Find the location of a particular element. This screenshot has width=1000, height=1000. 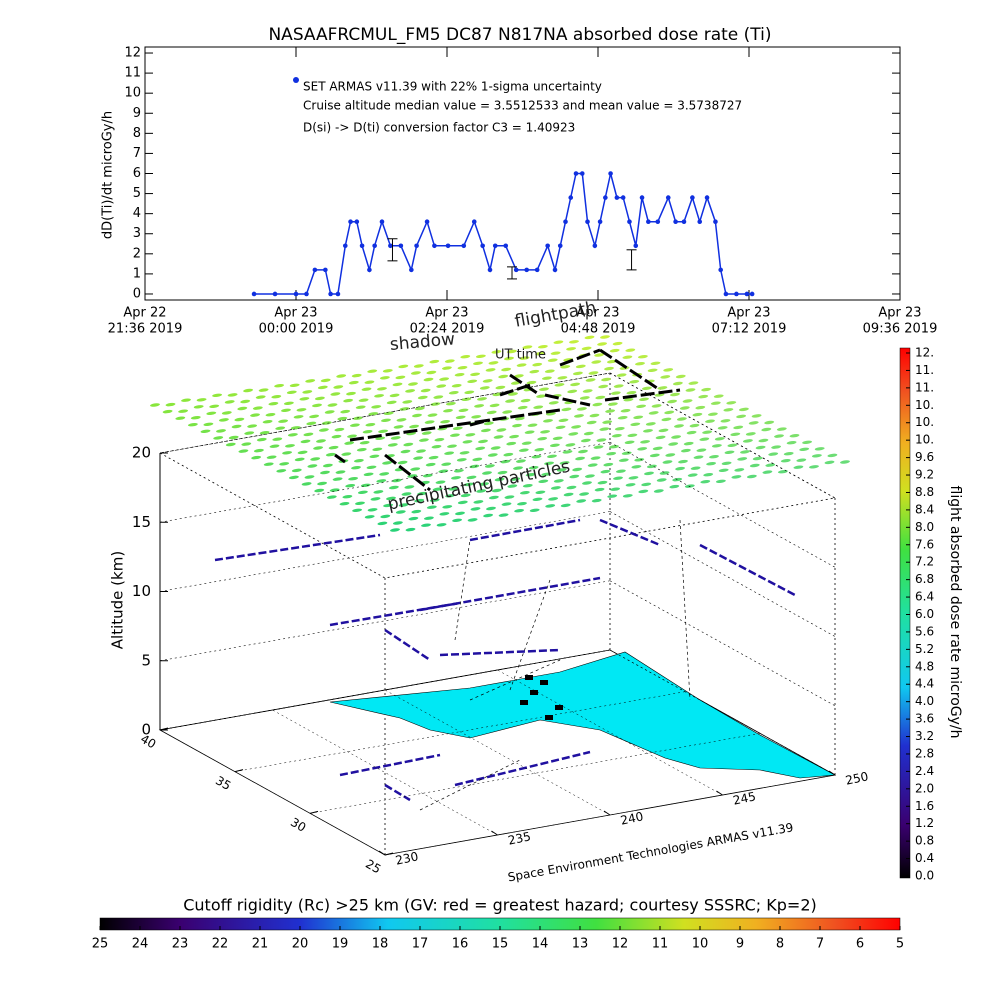

colorbar-tick-label: 8.4 is located at coordinates (924, 509).